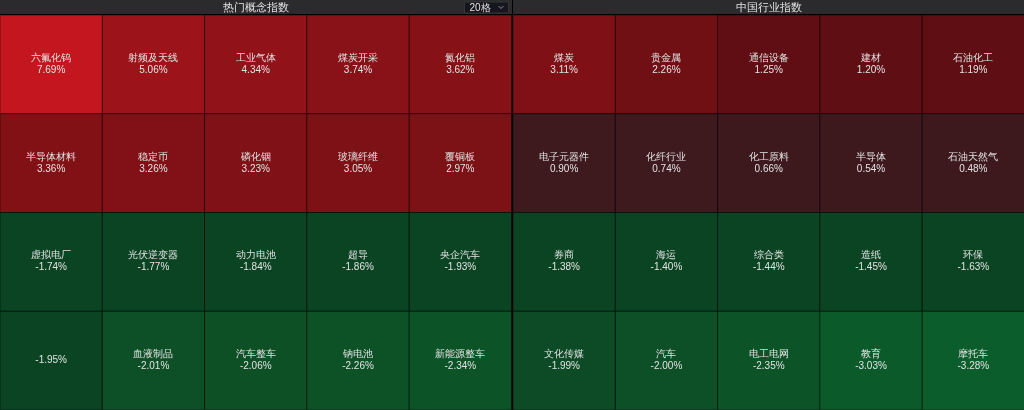 Image resolution: width=1024 pixels, height=410 pixels. Describe the element at coordinates (358, 354) in the screenshot. I see `category-label: 钠电池` at that location.